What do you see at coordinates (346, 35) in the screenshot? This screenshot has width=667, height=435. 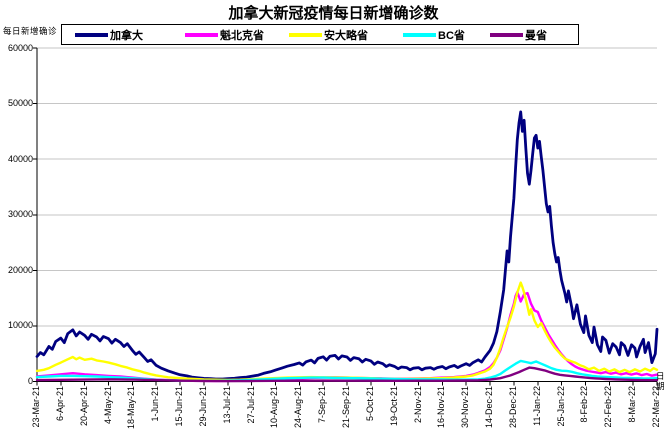 I see `legend-label: 安大略省` at bounding box center [346, 35].